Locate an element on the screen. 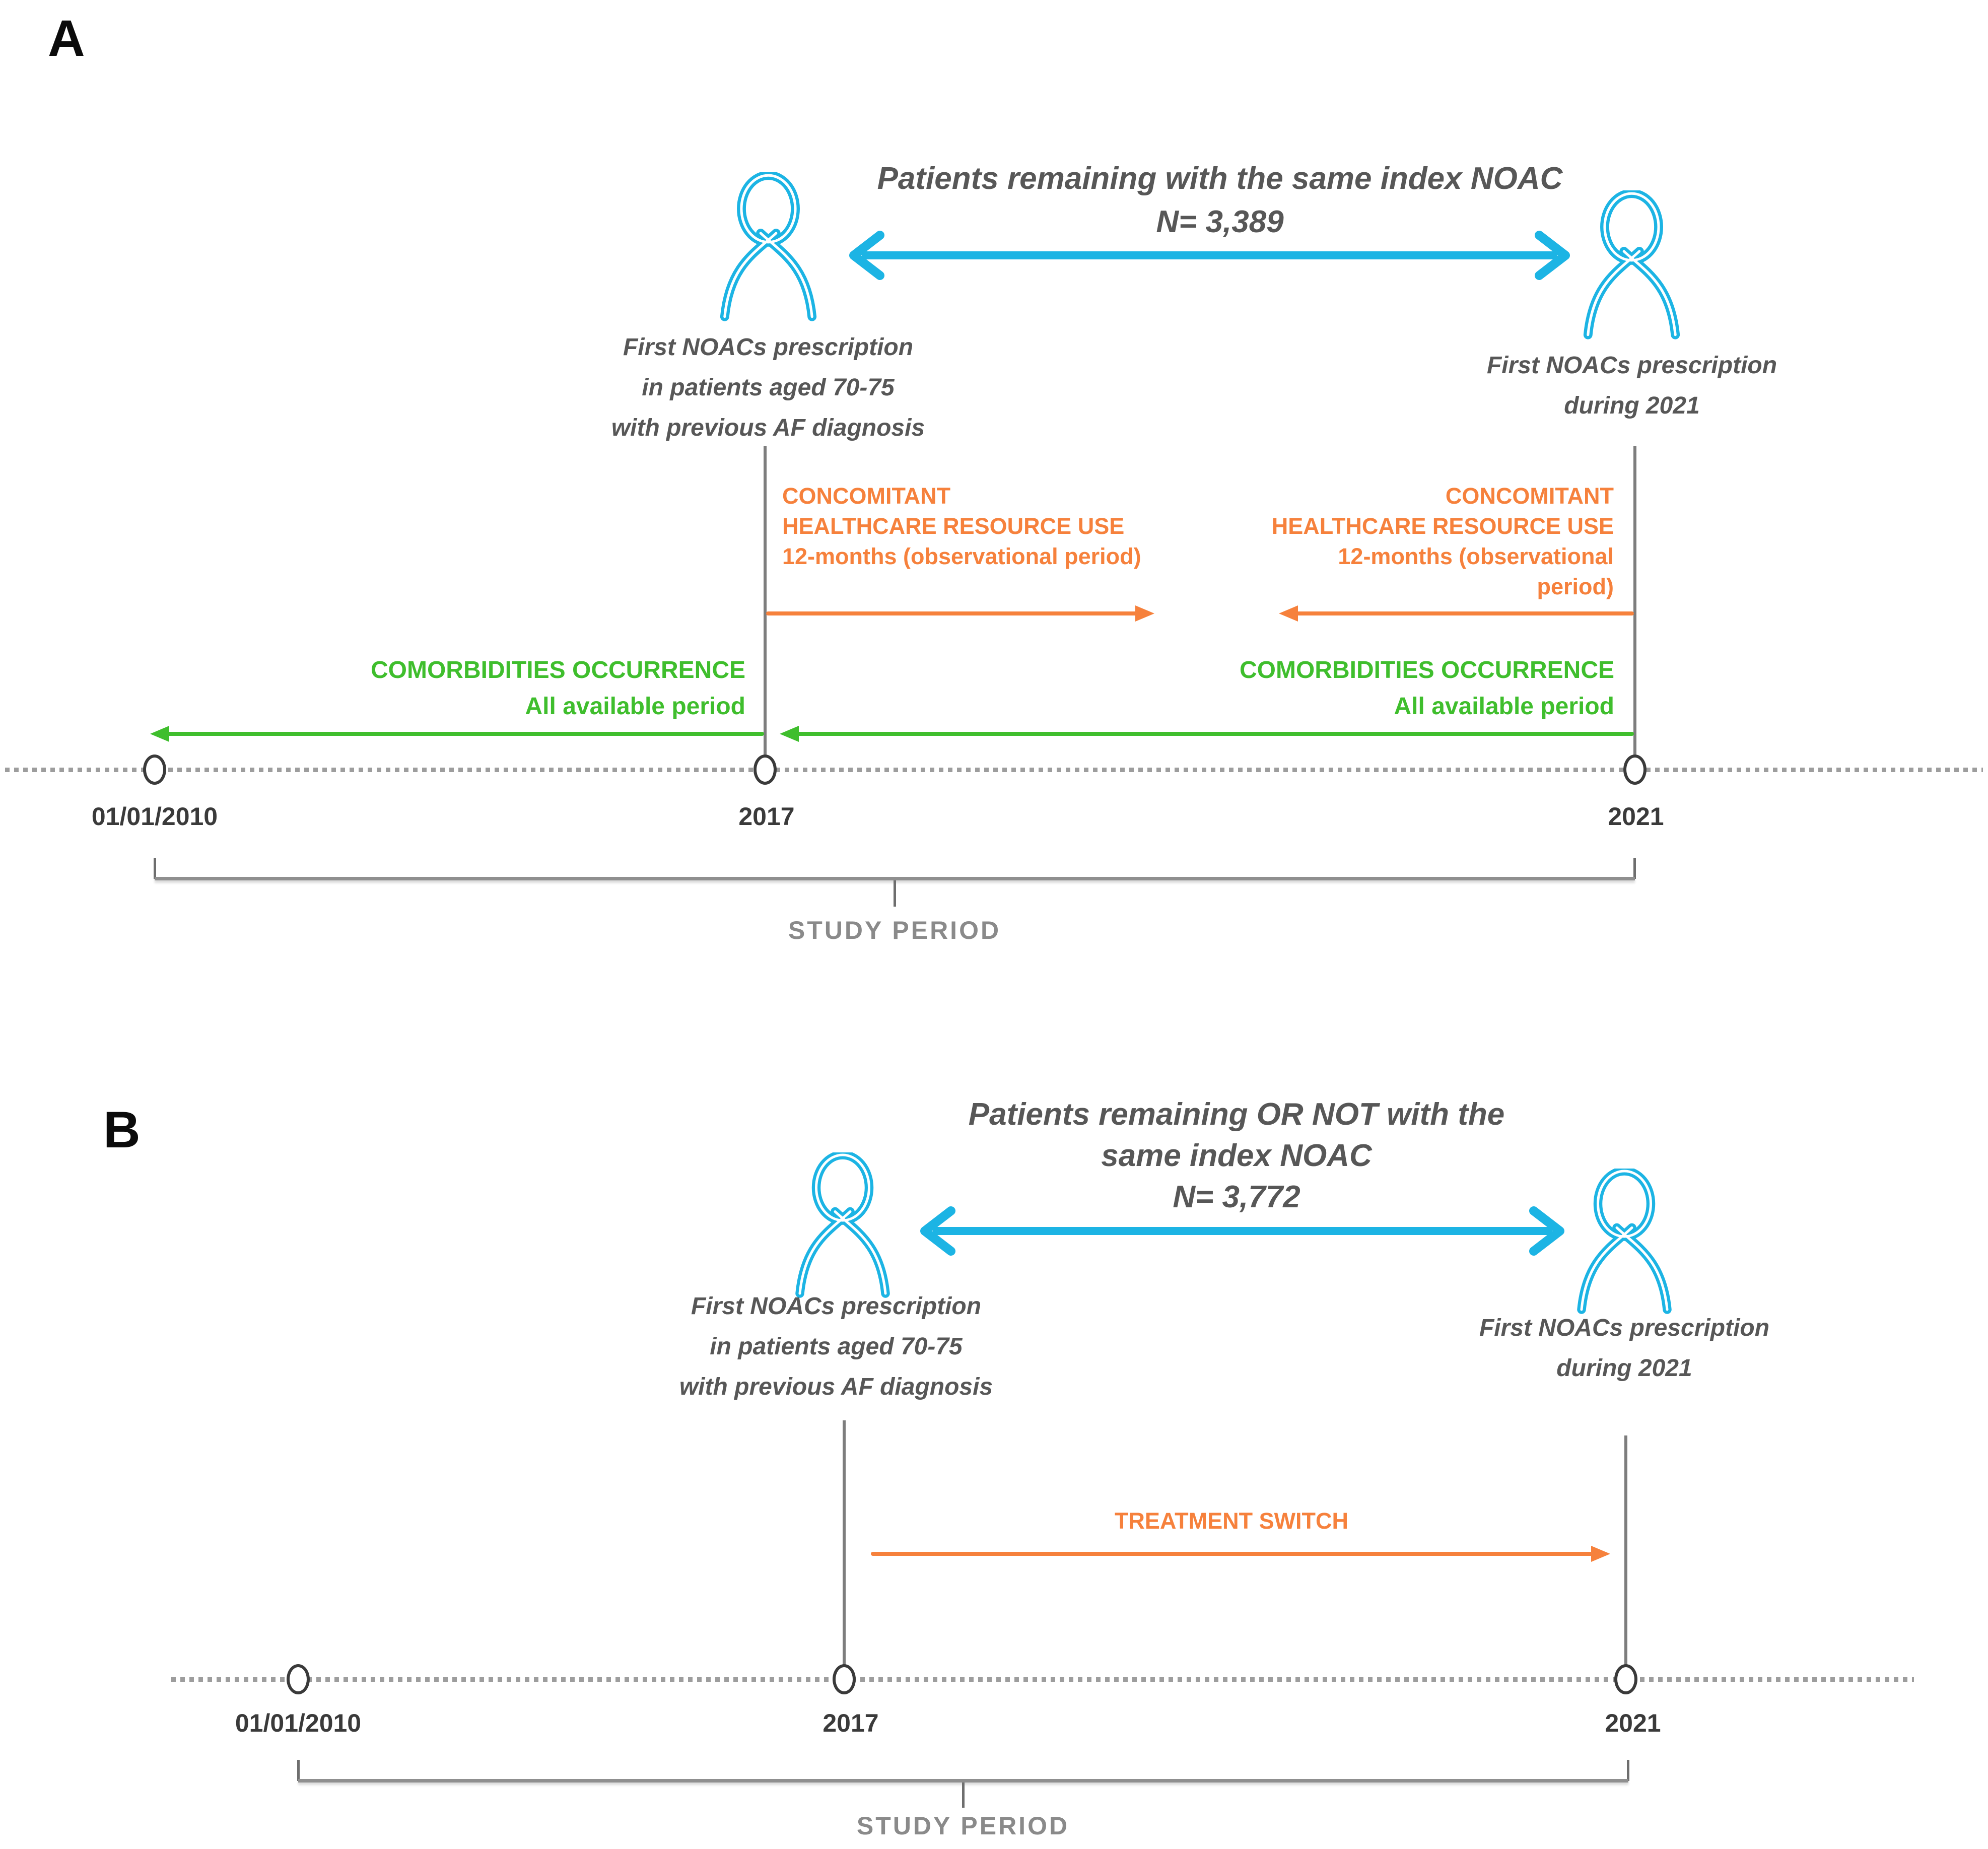  treatment-switch-label: TREATMENT SWITCH is located at coordinates (1231, 1521).